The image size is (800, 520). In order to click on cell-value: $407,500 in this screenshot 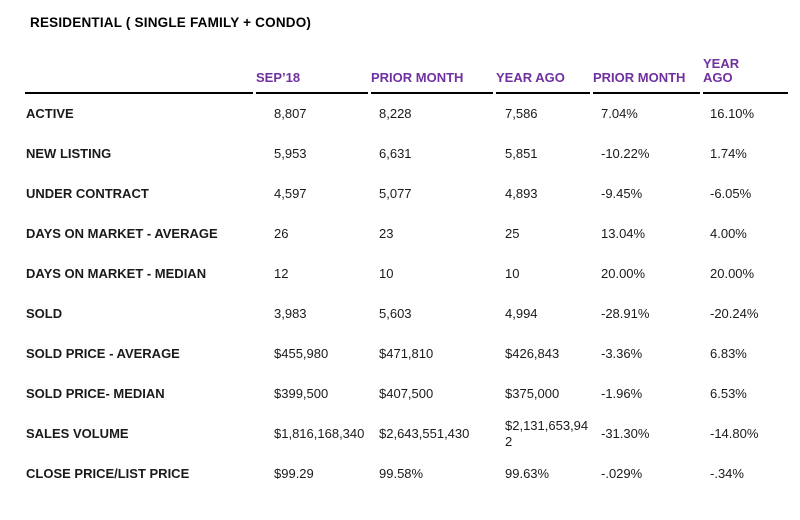, I will do `click(406, 393)`.